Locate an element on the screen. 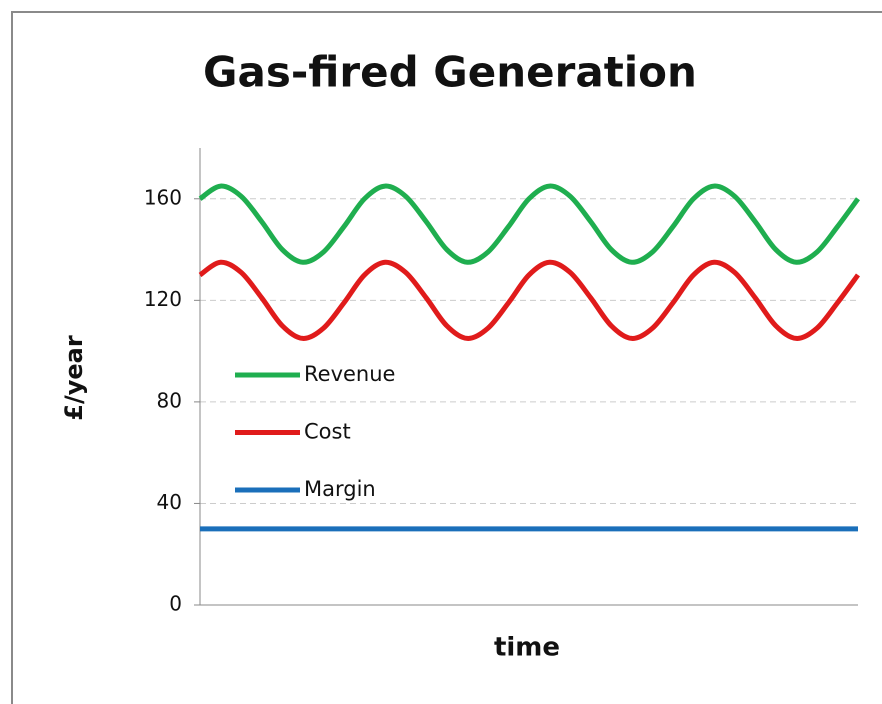 The height and width of the screenshot is (704, 882). y-tick-label: 0 is located at coordinates (175, 604).